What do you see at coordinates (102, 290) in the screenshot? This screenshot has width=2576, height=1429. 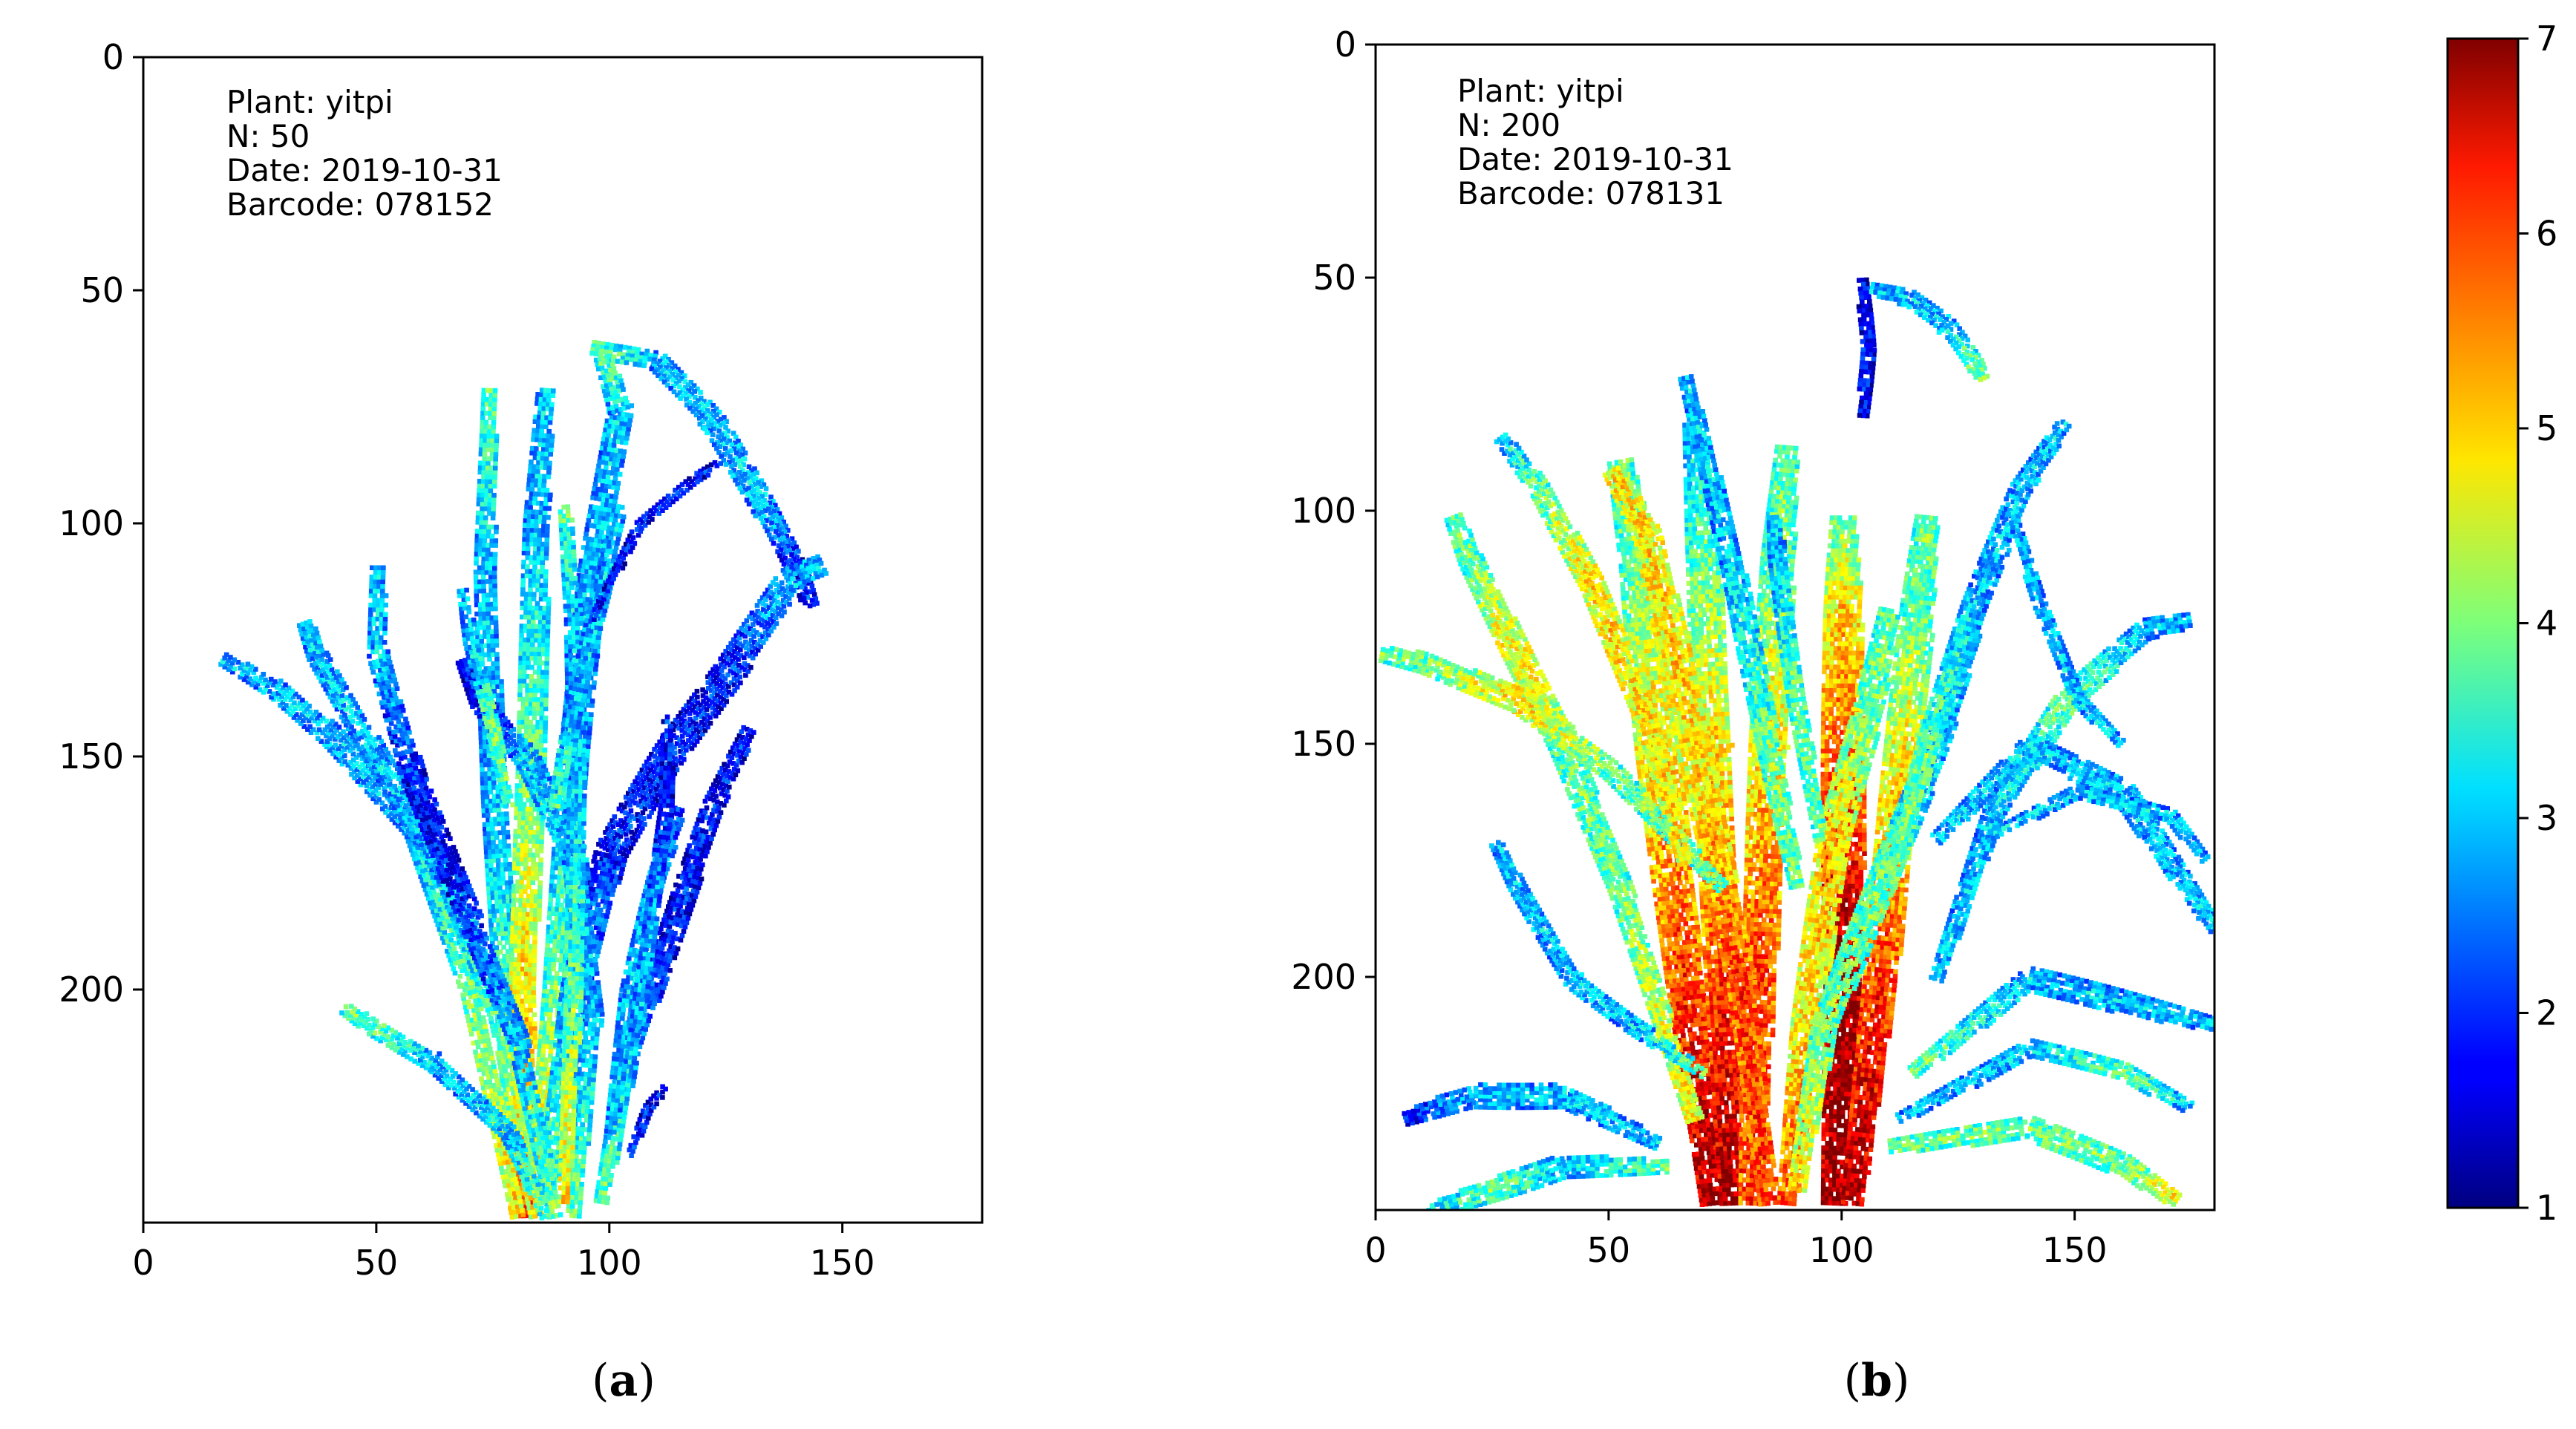 I see `y-tick-label-a-50: 50` at bounding box center [102, 290].